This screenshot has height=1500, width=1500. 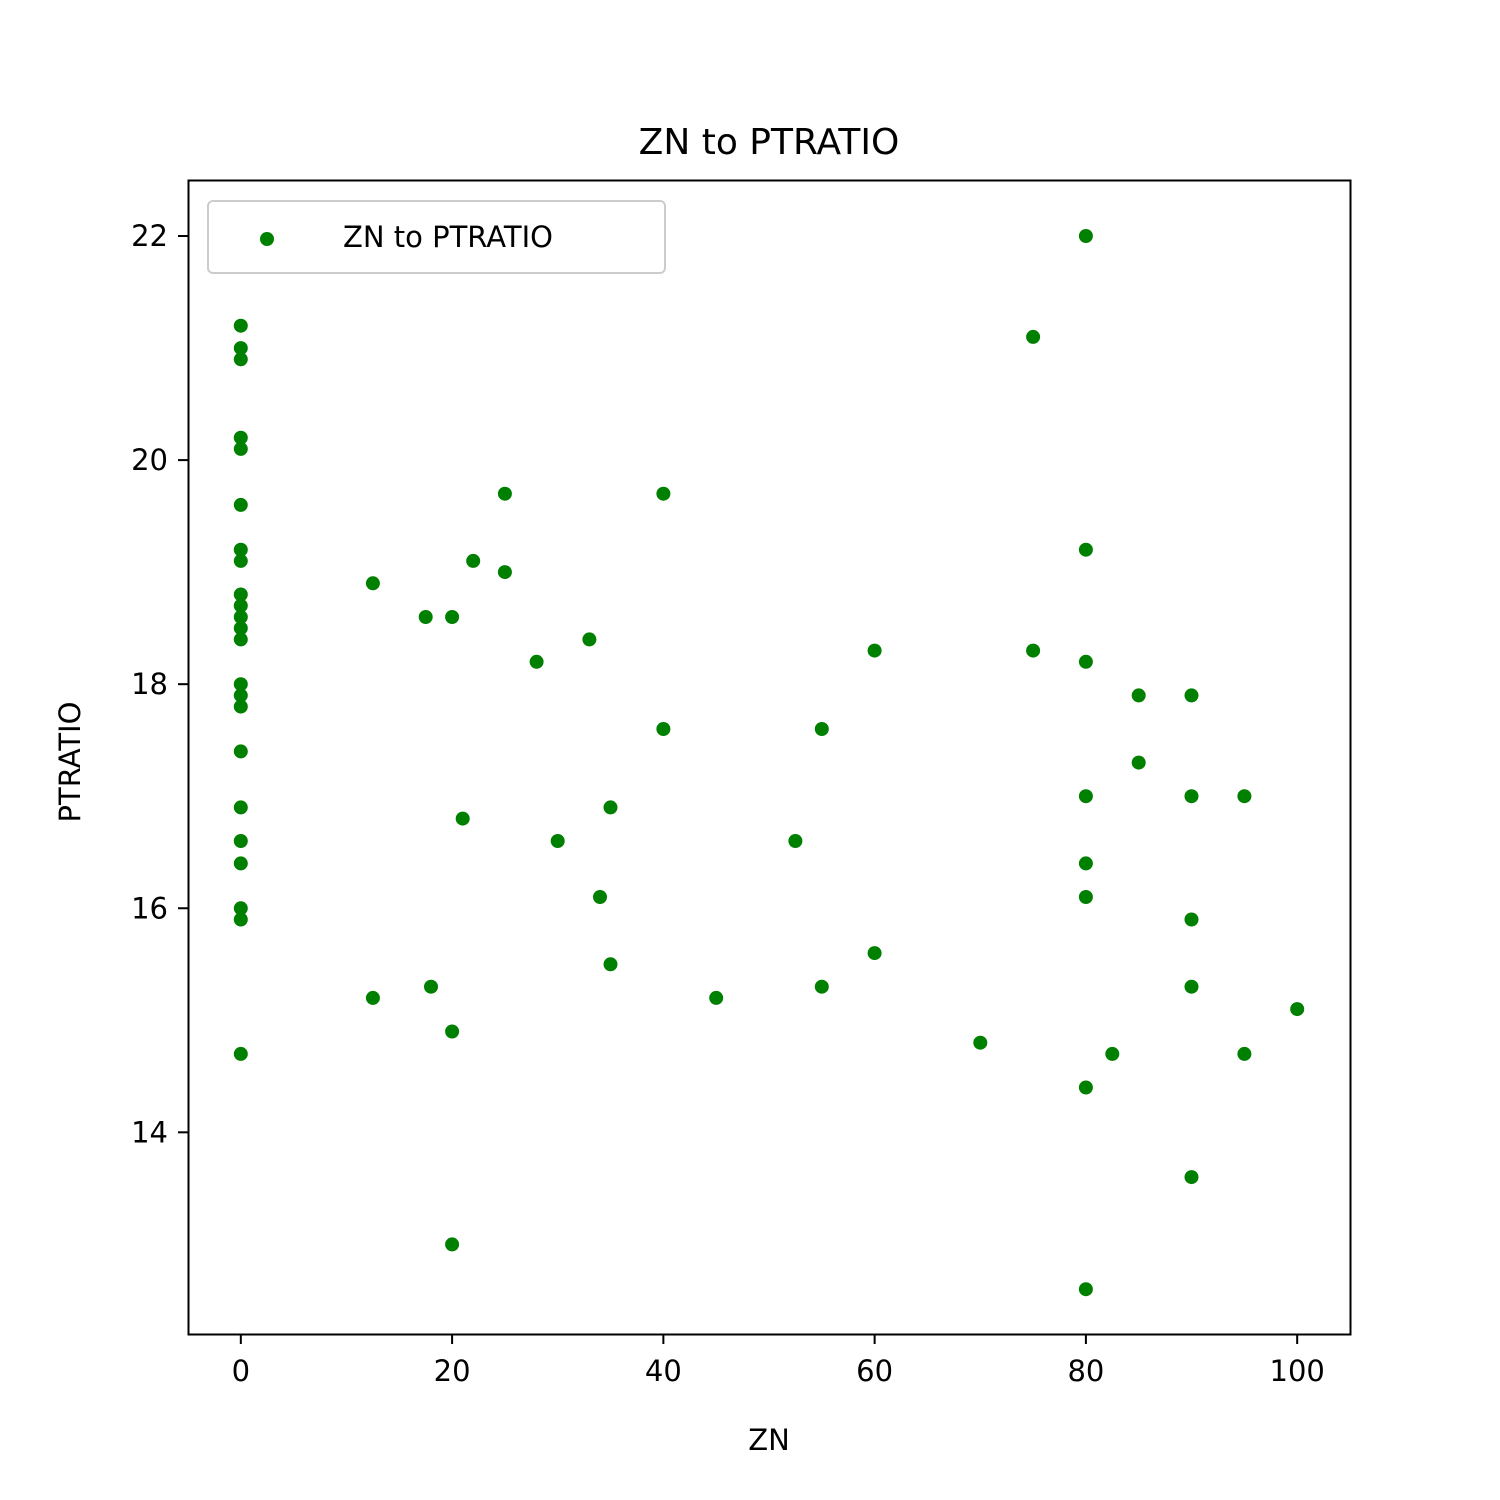 I want to click on y-axis-ticks: 14 16 18 20 22, so click(x=159, y=684).